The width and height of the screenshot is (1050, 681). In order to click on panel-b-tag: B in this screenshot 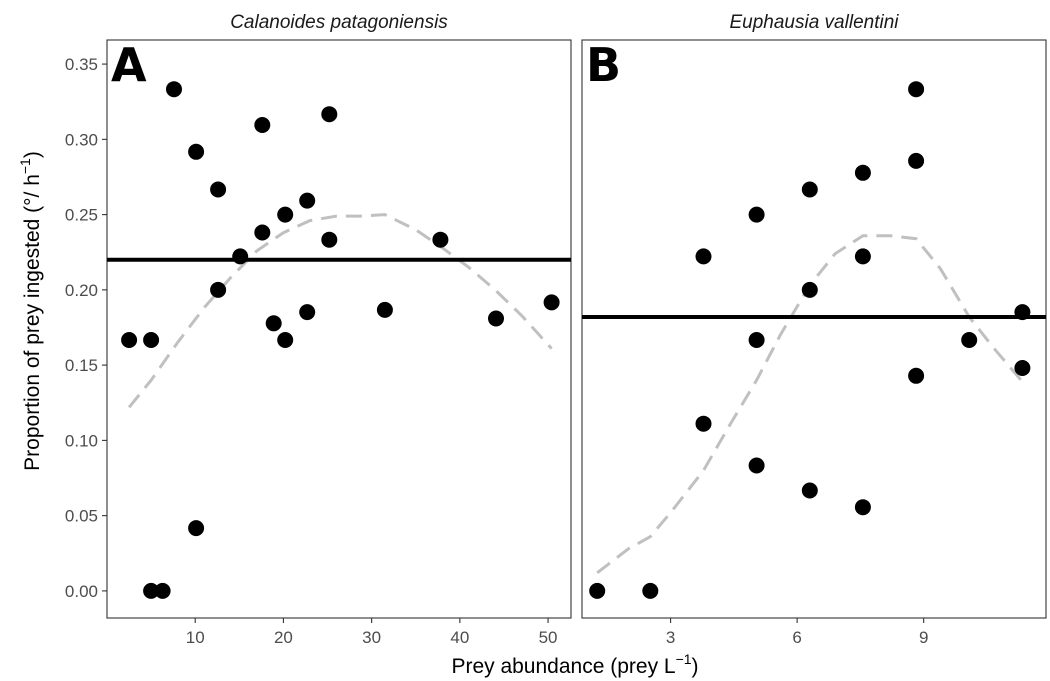, I will do `click(603, 65)`.